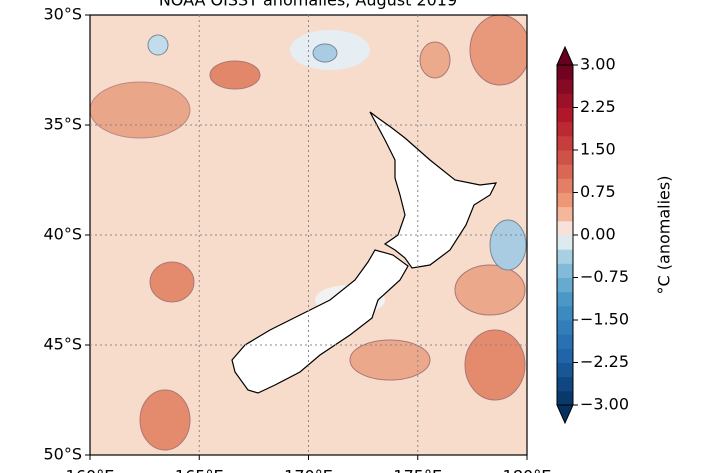 The height and width of the screenshot is (473, 710). Describe the element at coordinates (604, 276) in the screenshot. I see `colorbar-tick-label: −0.75` at that location.